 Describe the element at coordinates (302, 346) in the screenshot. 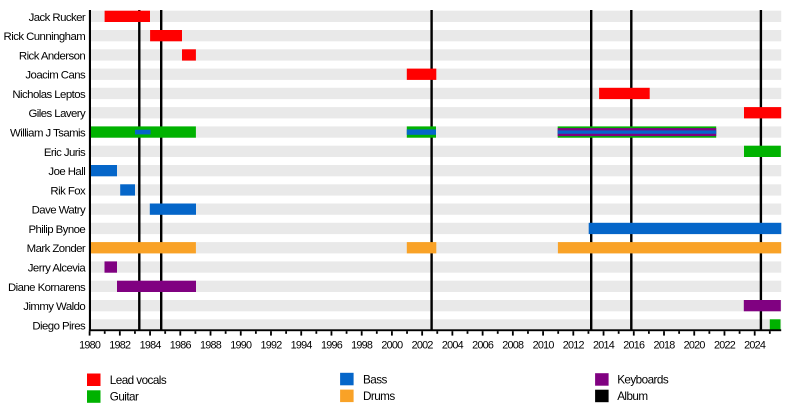

I see `svg-text: 1994` at that location.